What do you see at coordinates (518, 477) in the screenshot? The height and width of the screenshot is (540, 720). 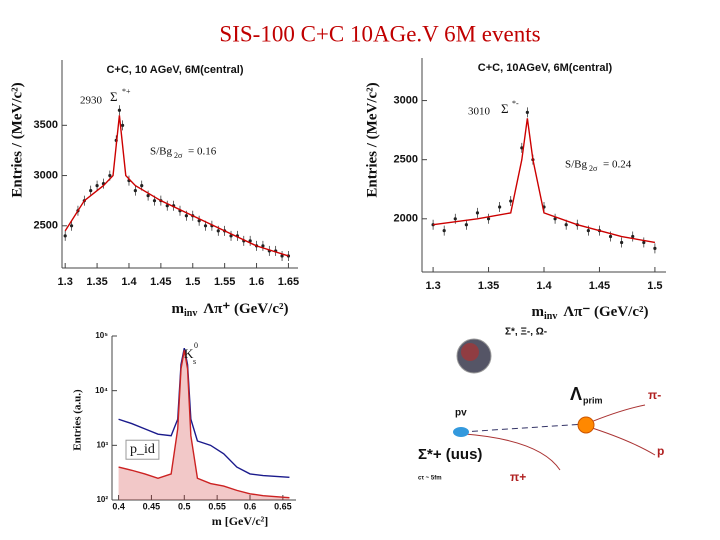 I see `diagram-label: π+` at bounding box center [518, 477].